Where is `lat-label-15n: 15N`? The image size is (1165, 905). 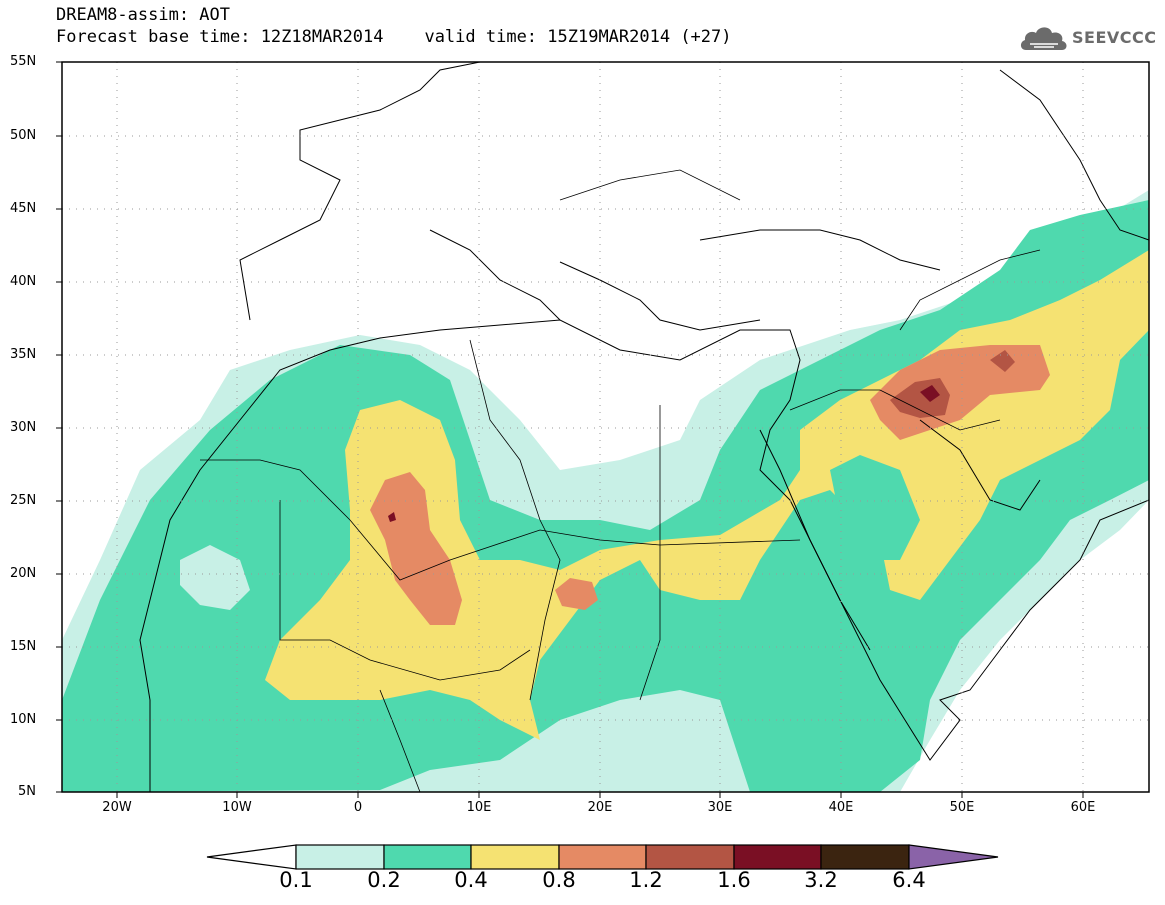
lat-label-15n: 15N is located at coordinates (23, 646).